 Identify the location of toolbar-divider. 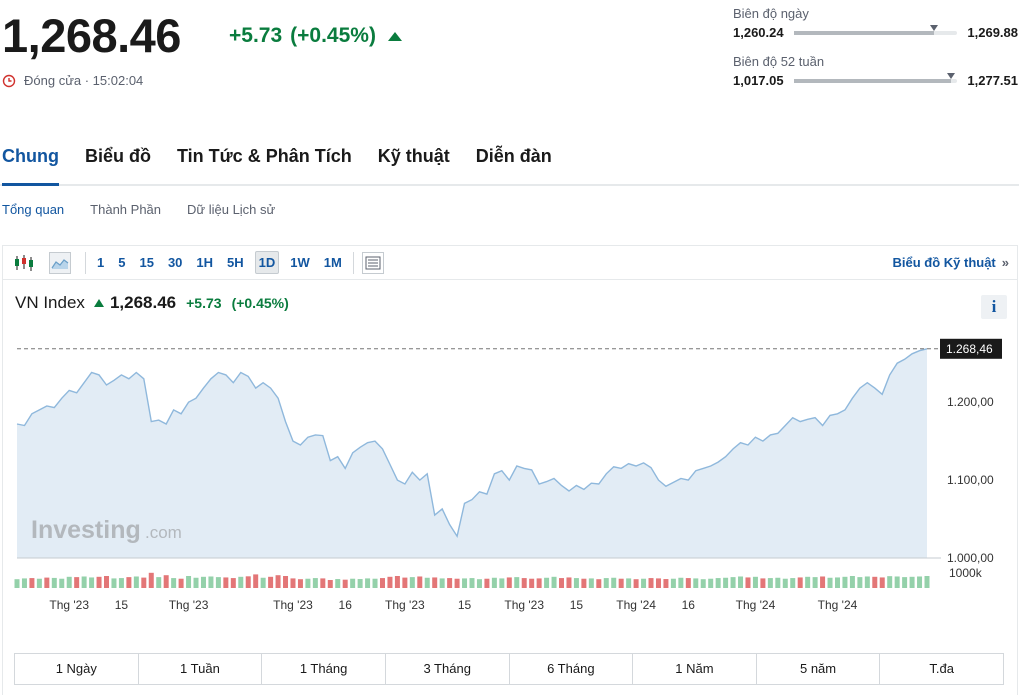
(85, 262).